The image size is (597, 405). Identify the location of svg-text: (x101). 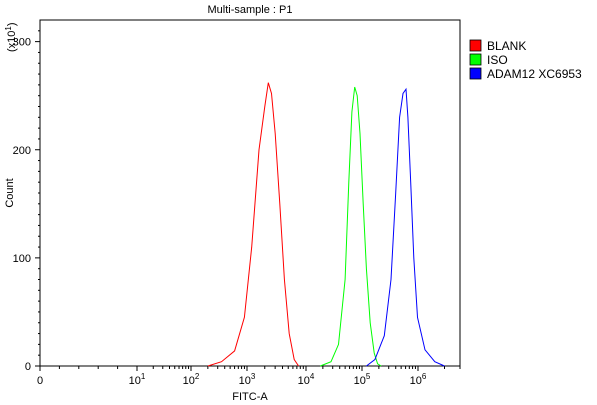
(11, 37).